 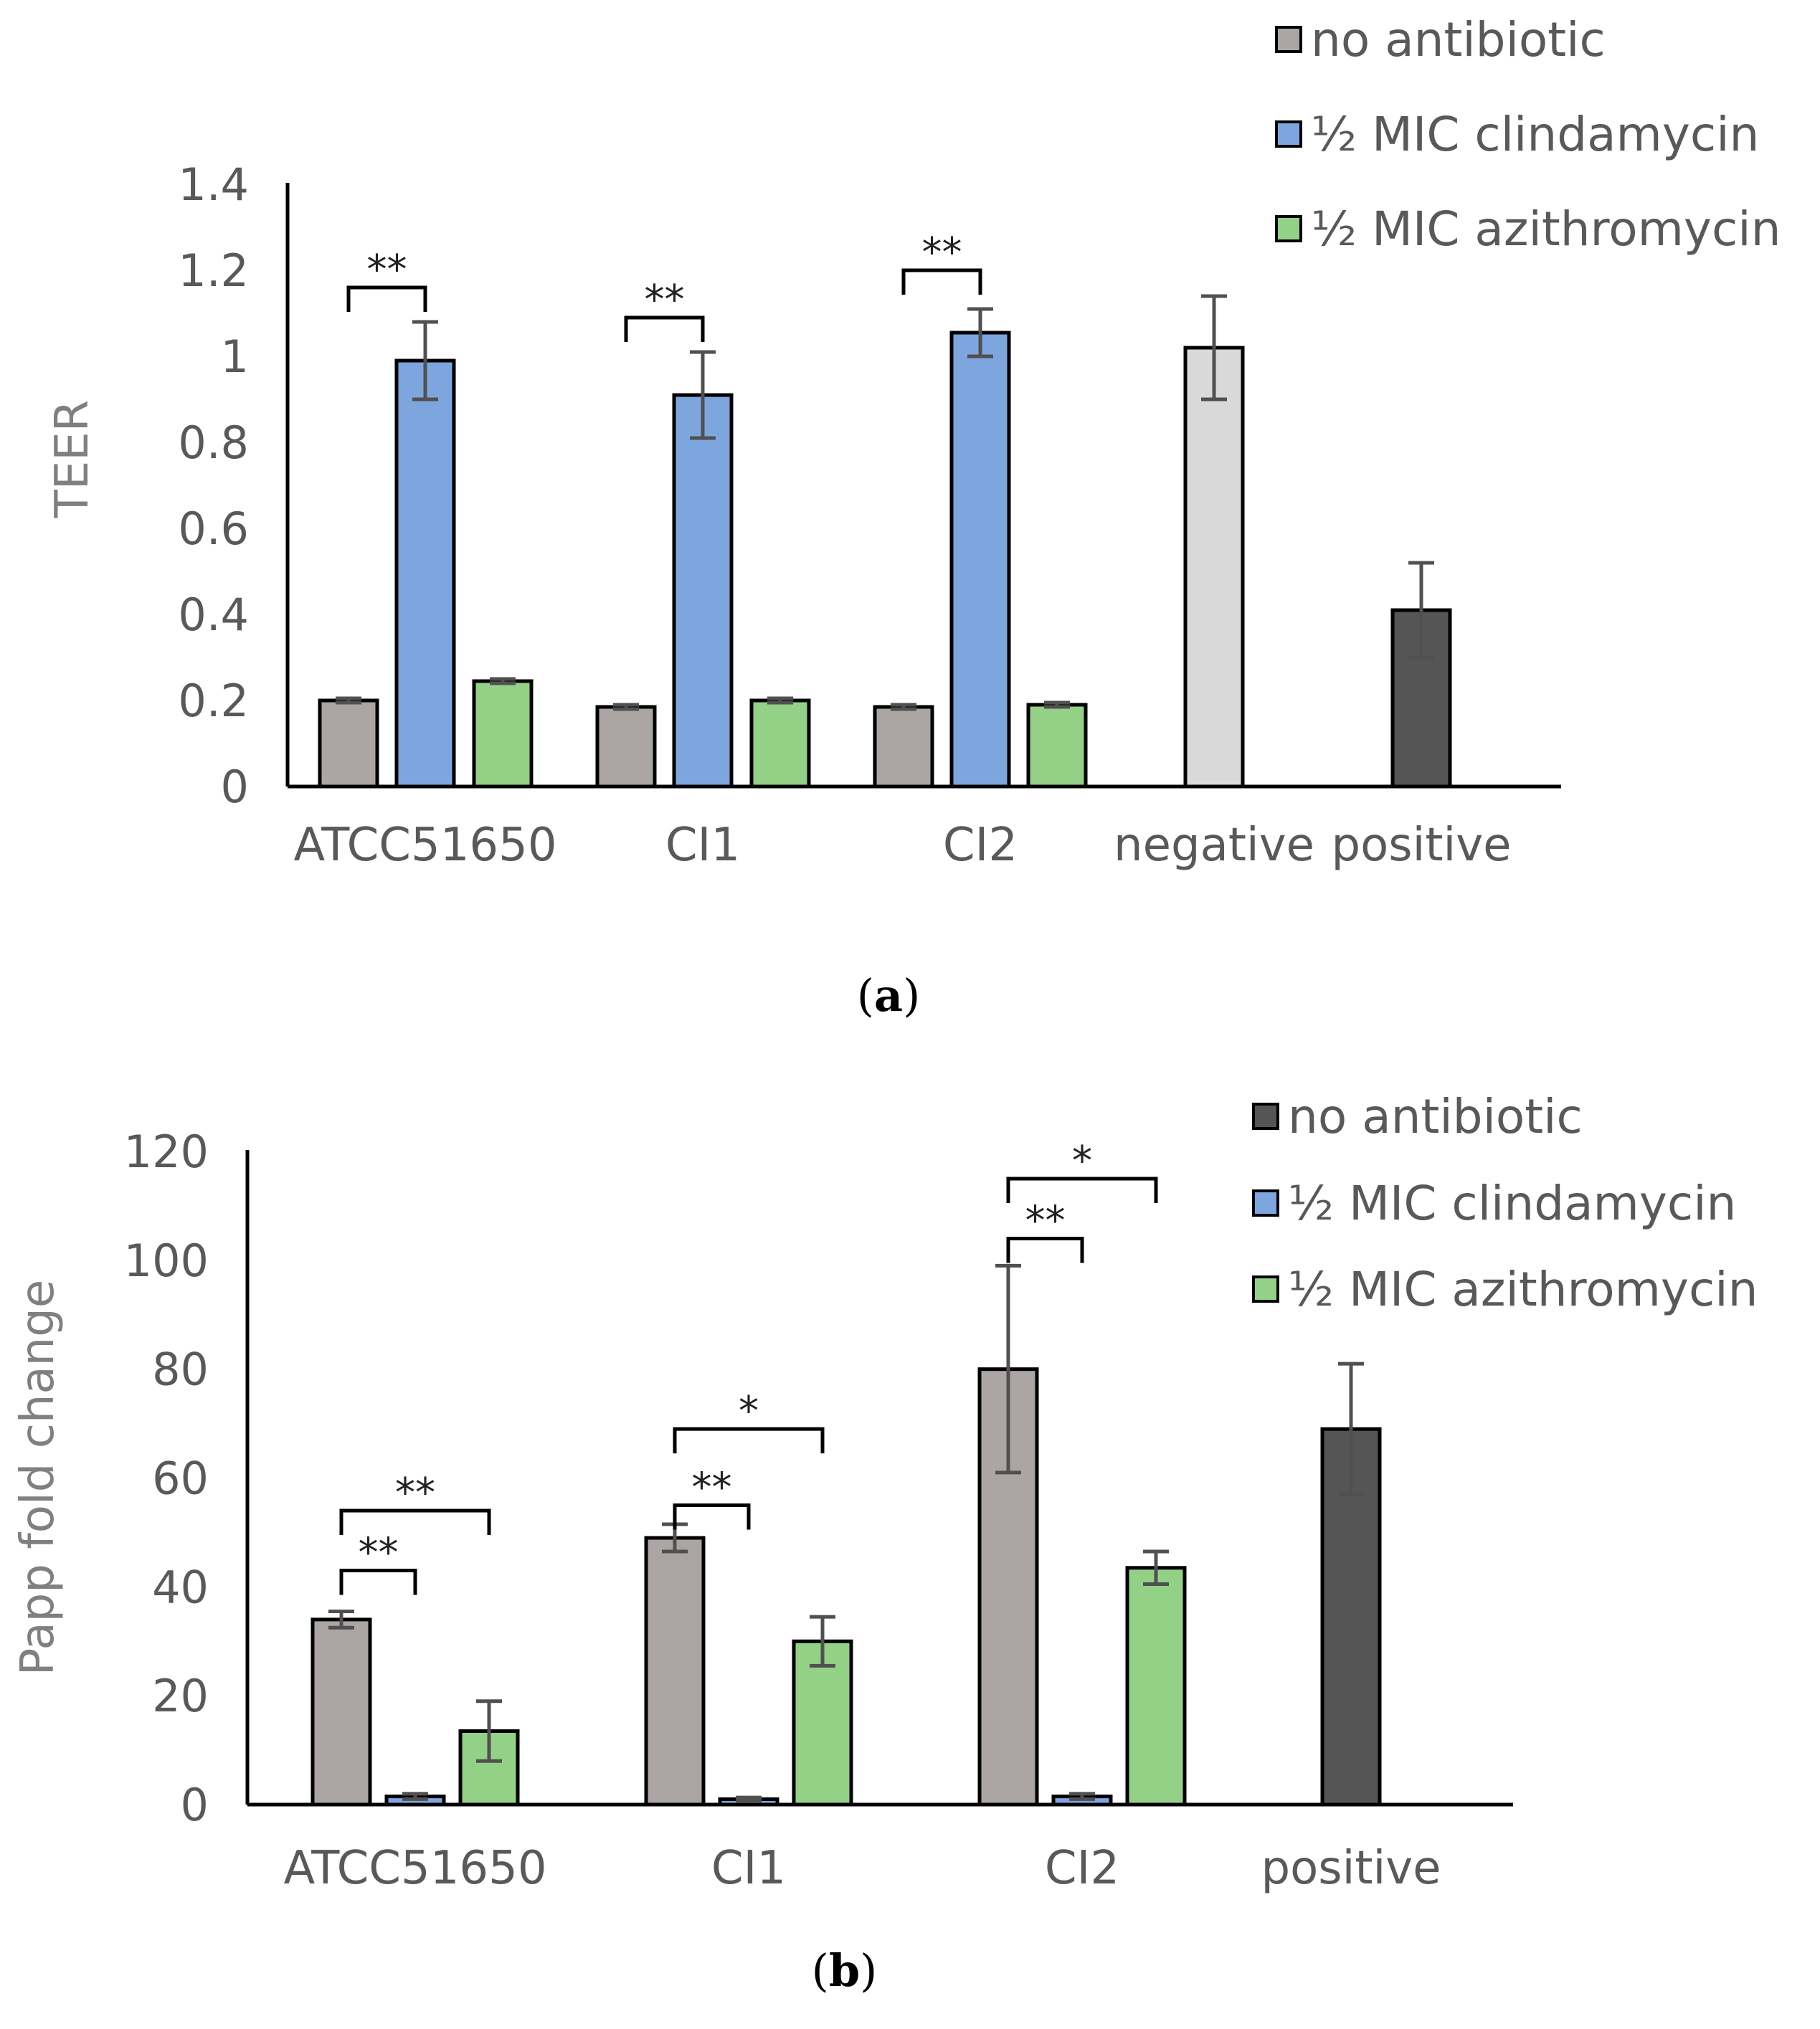 I want to click on category-label: negative, so click(x=1214, y=845).